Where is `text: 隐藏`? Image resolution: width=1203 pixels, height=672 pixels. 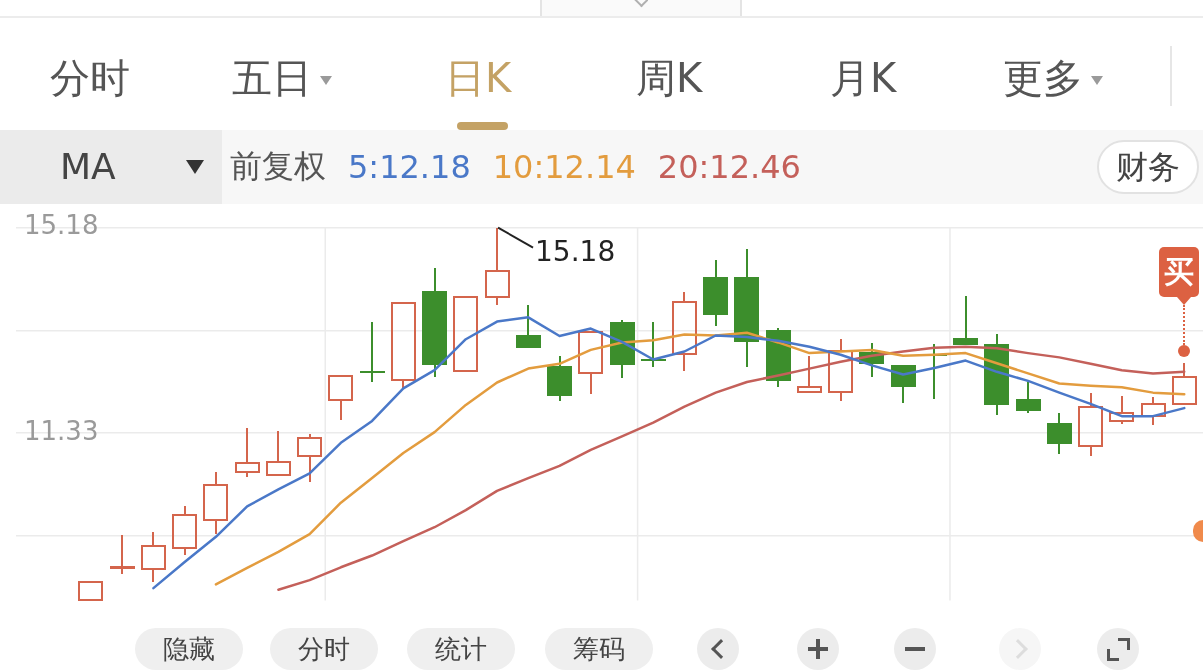 text: 隐藏 is located at coordinates (189, 649).